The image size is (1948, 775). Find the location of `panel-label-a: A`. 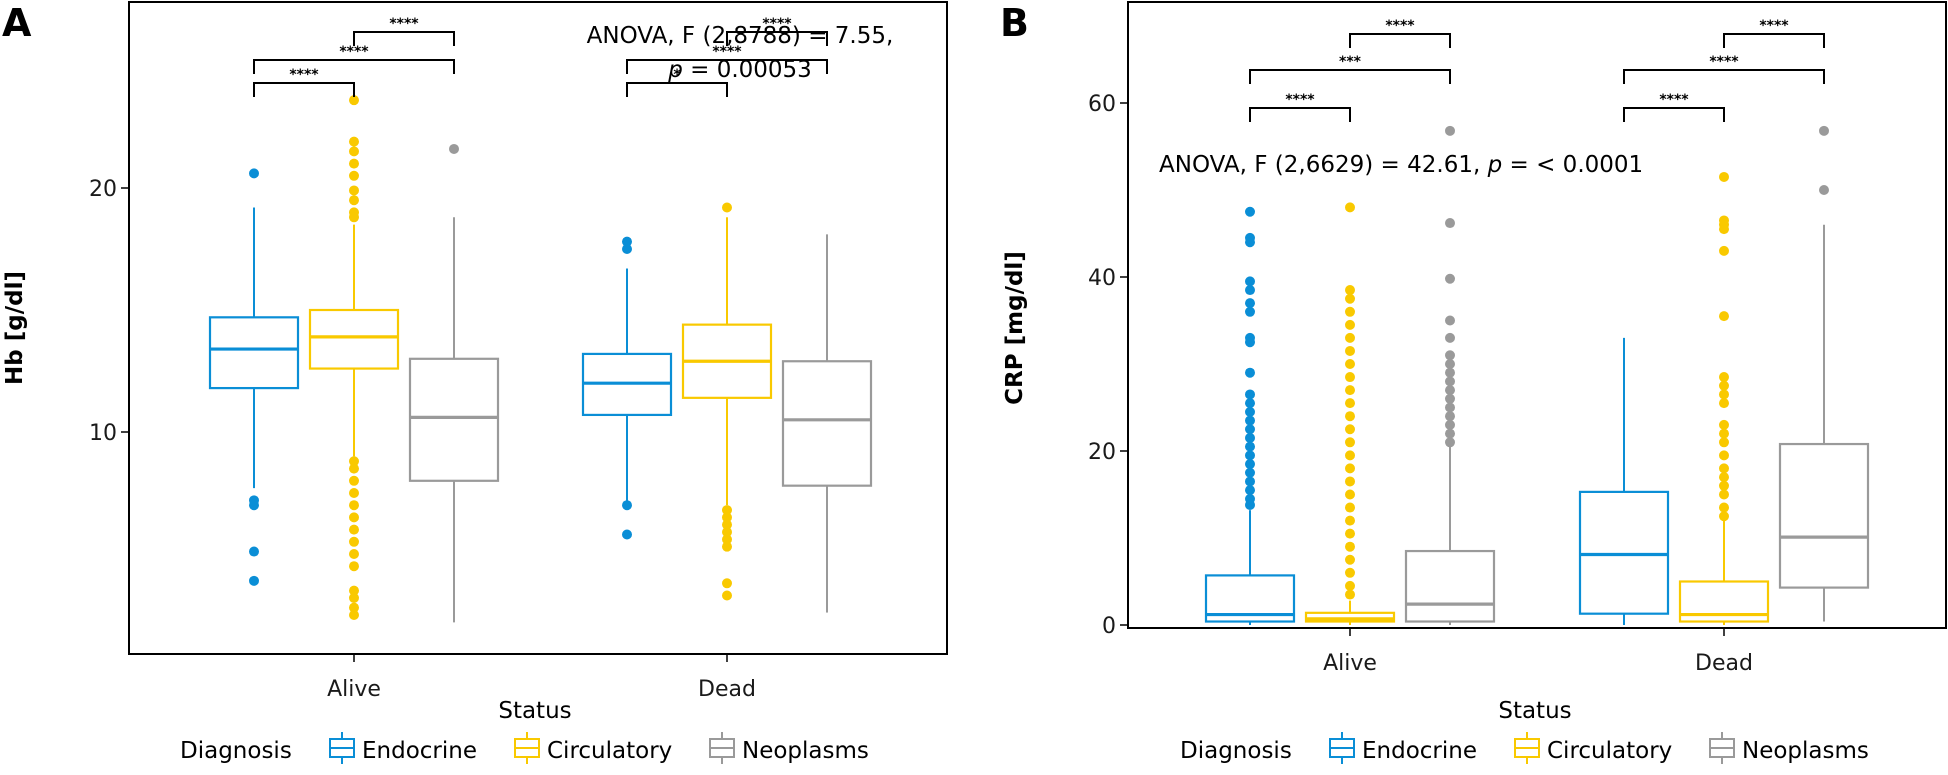

panel-label-a: A is located at coordinates (17, 23).